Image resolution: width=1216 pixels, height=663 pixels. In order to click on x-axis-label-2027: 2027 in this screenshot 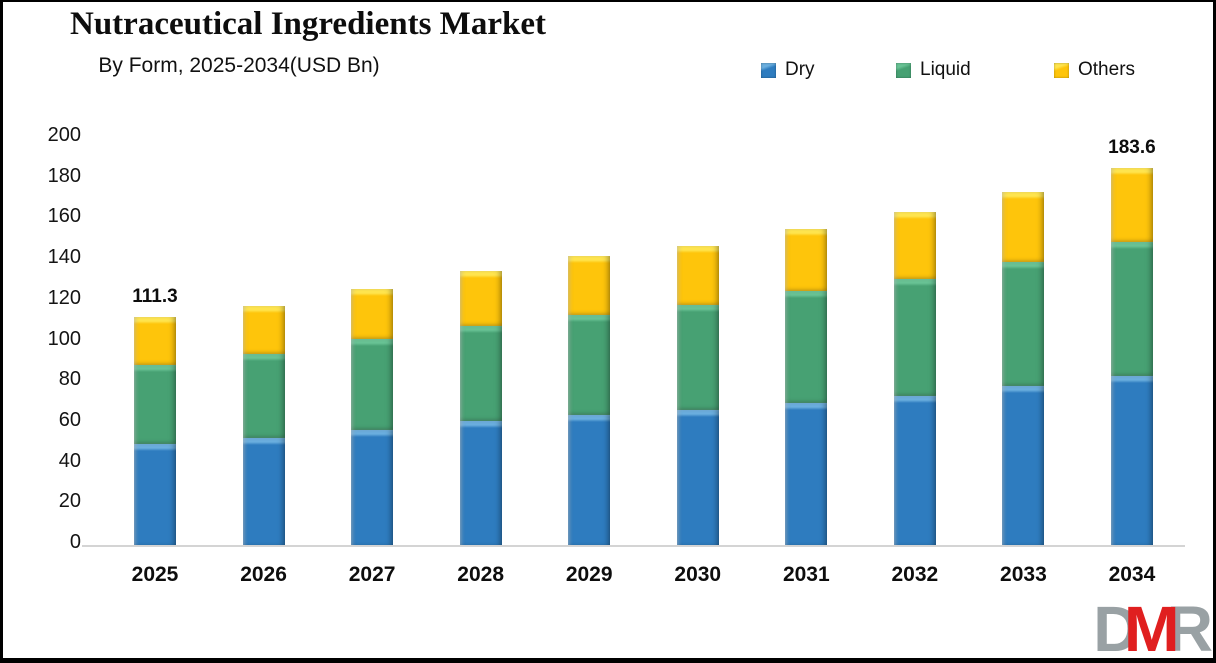, I will do `click(372, 574)`.